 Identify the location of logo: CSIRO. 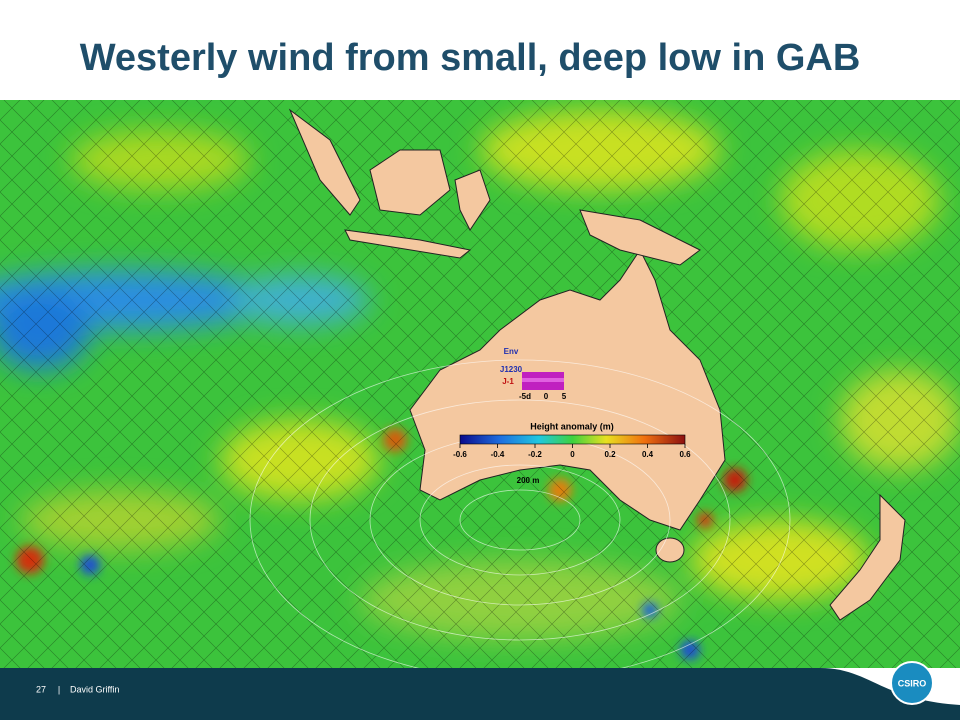
(912, 683).